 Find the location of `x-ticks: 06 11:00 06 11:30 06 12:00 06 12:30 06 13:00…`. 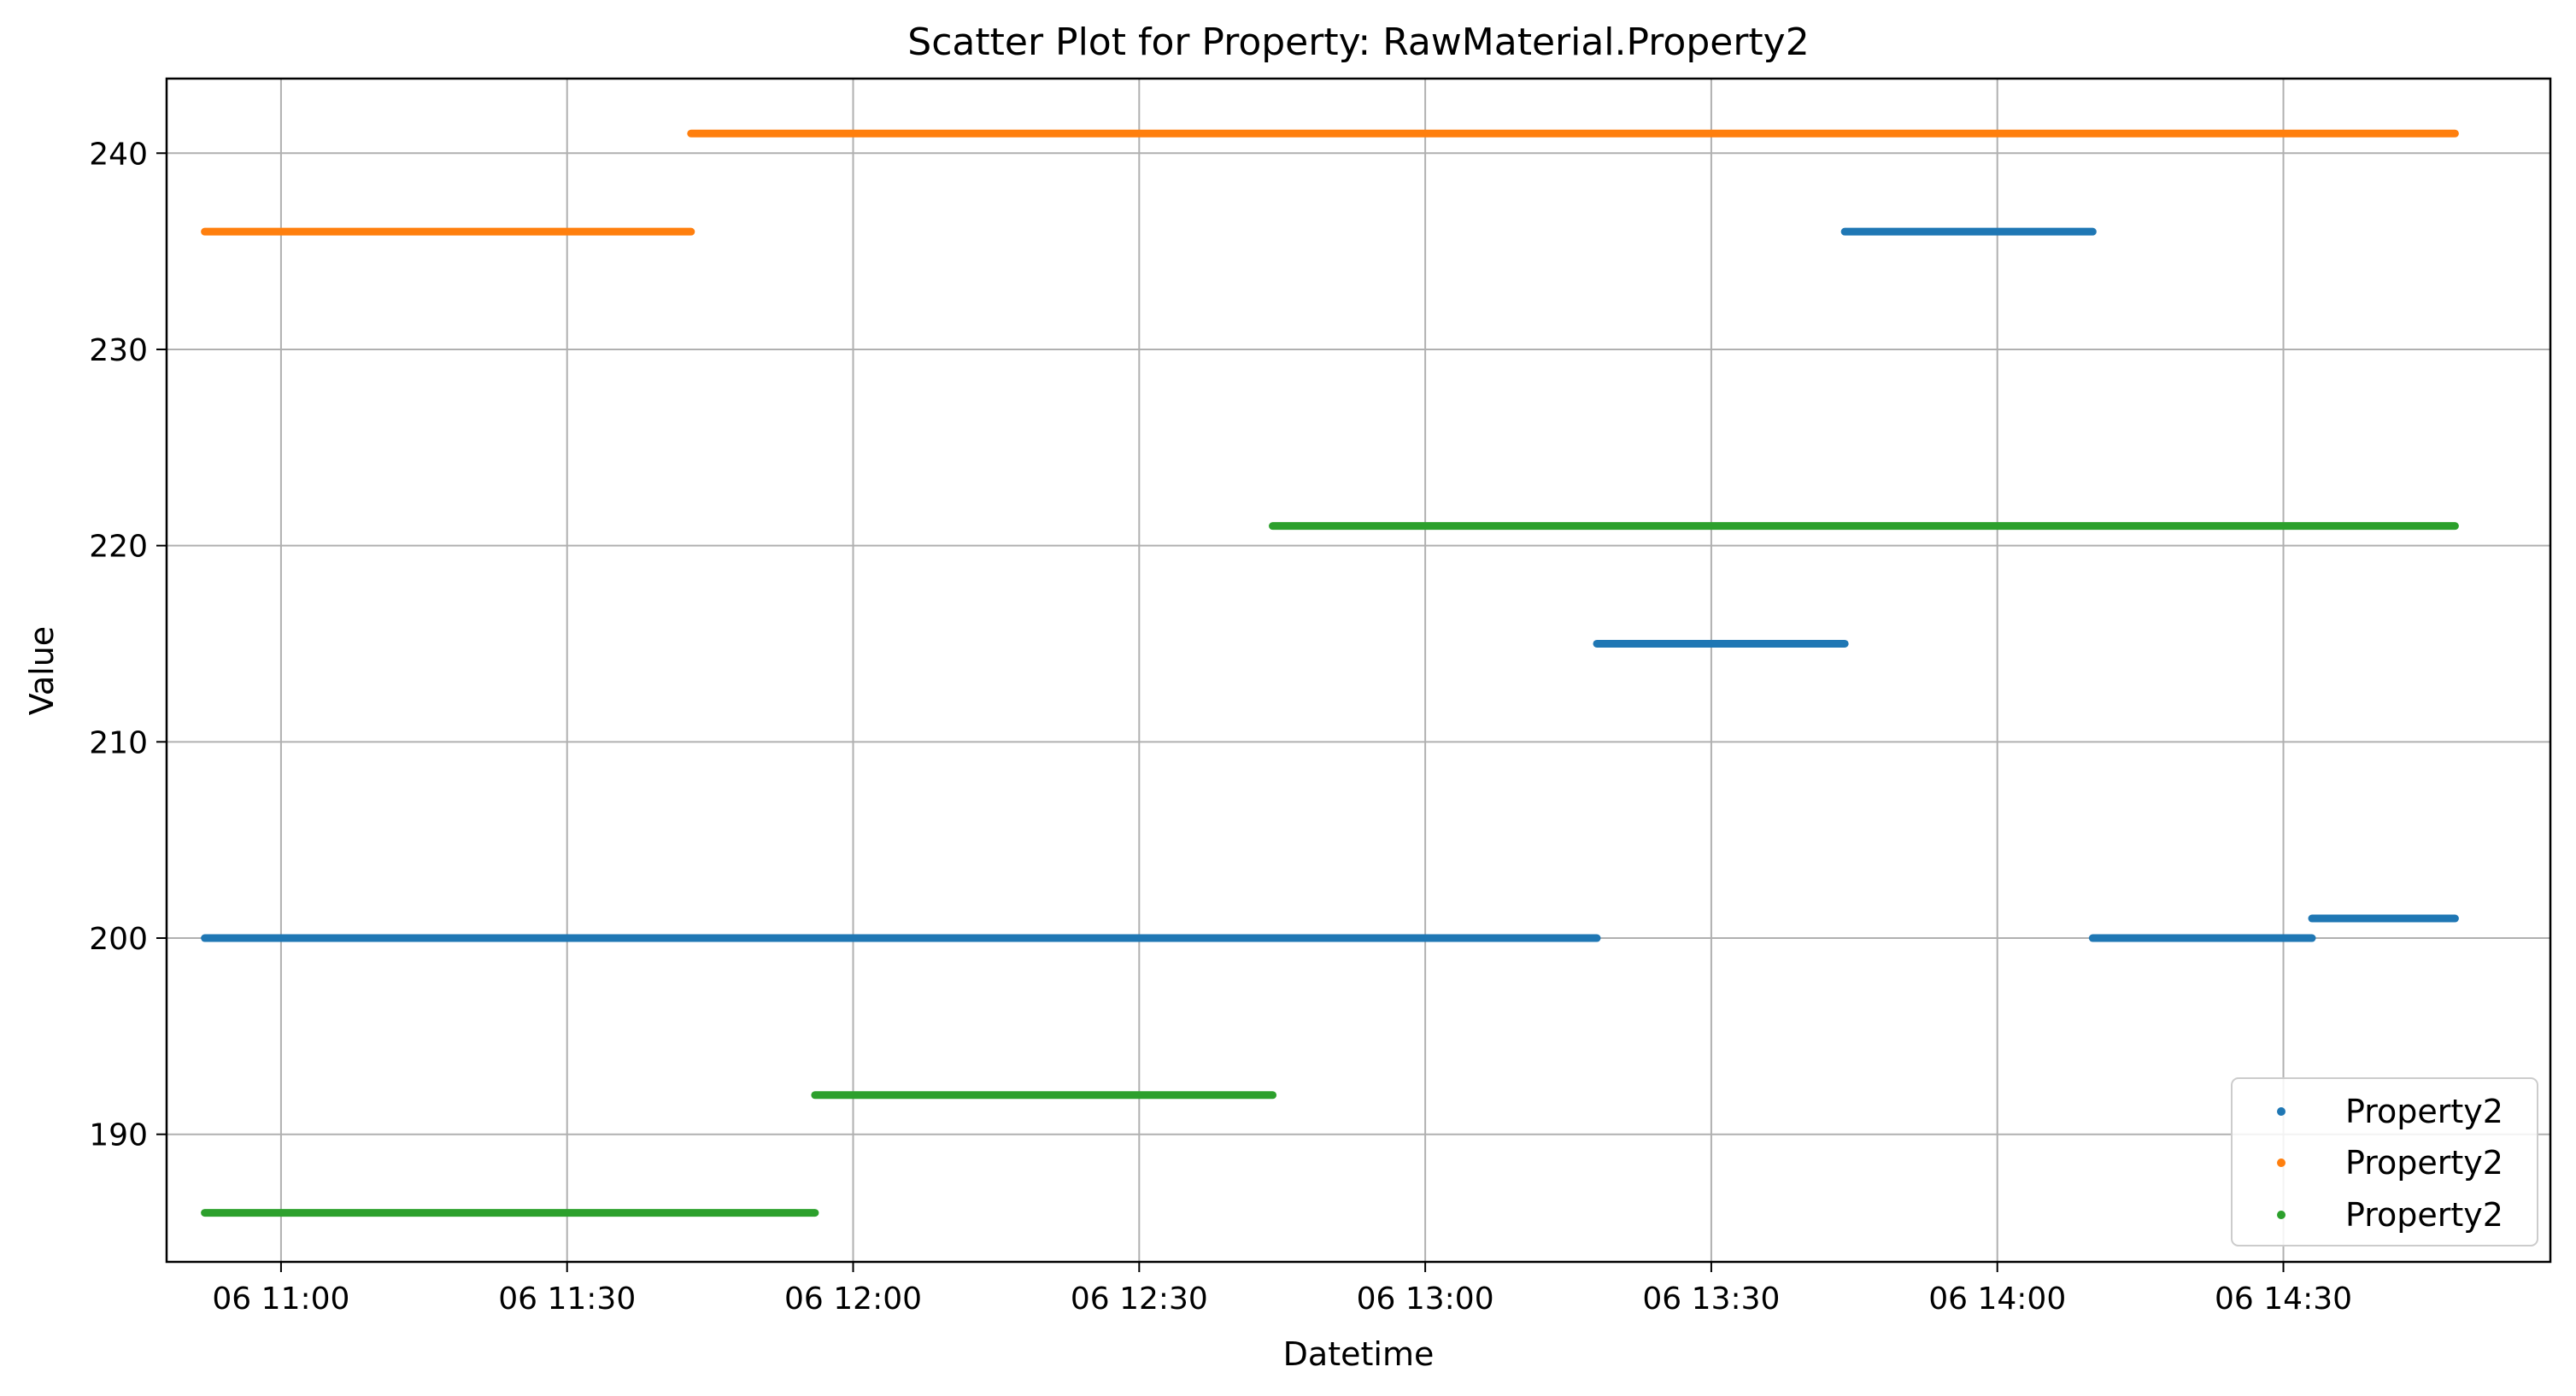

x-ticks: 06 11:00 06 11:30 06 12:00 06 12:30 06 13:00… is located at coordinates (1282, 1289).